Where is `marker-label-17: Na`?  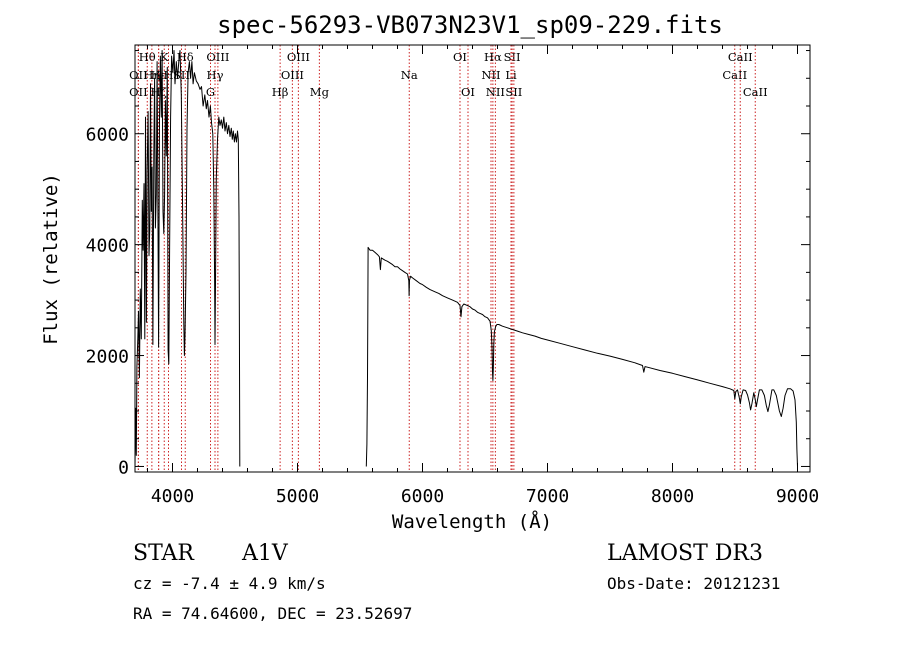 marker-label-17: Na is located at coordinates (409, 75).